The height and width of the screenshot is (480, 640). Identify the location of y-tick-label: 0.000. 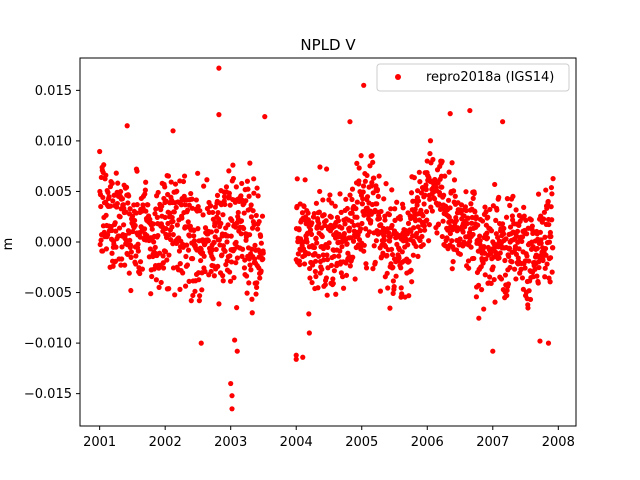
(53, 243).